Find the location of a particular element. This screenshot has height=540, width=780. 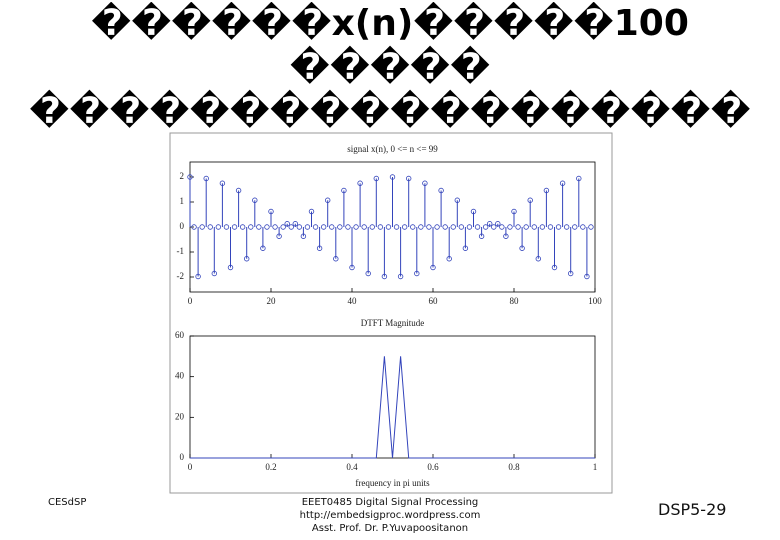

x-tick-label: 0.2 is located at coordinates (270, 467).